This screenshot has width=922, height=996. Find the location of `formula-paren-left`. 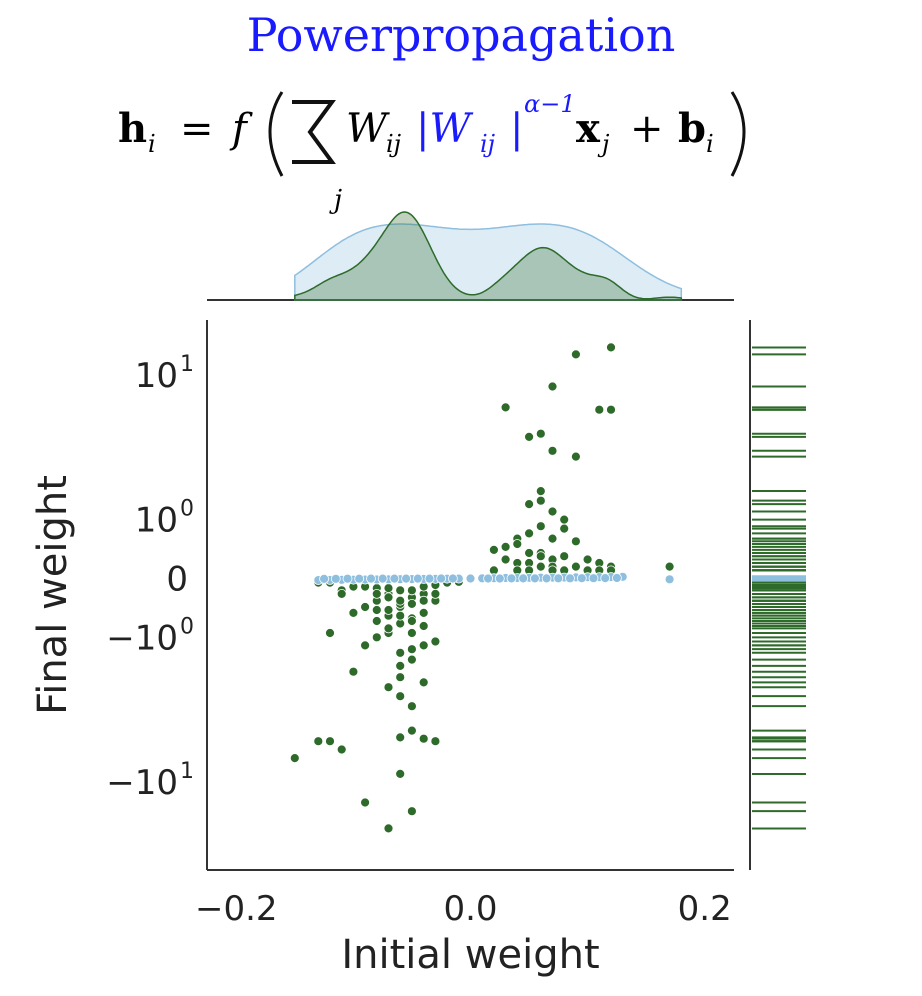

formula-paren-left is located at coordinates (276, 134).